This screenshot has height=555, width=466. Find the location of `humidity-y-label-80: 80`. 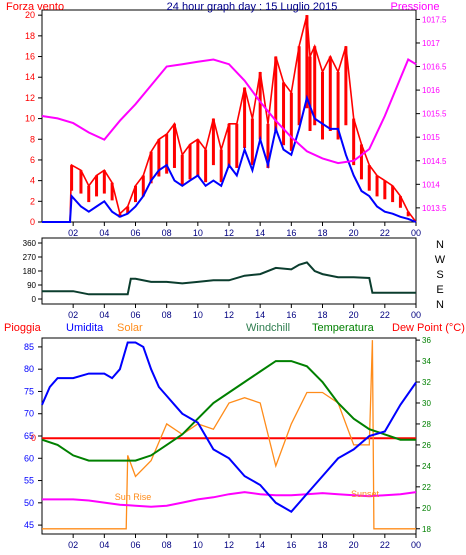

humidity-y-label-80: 80 is located at coordinates (29, 369).